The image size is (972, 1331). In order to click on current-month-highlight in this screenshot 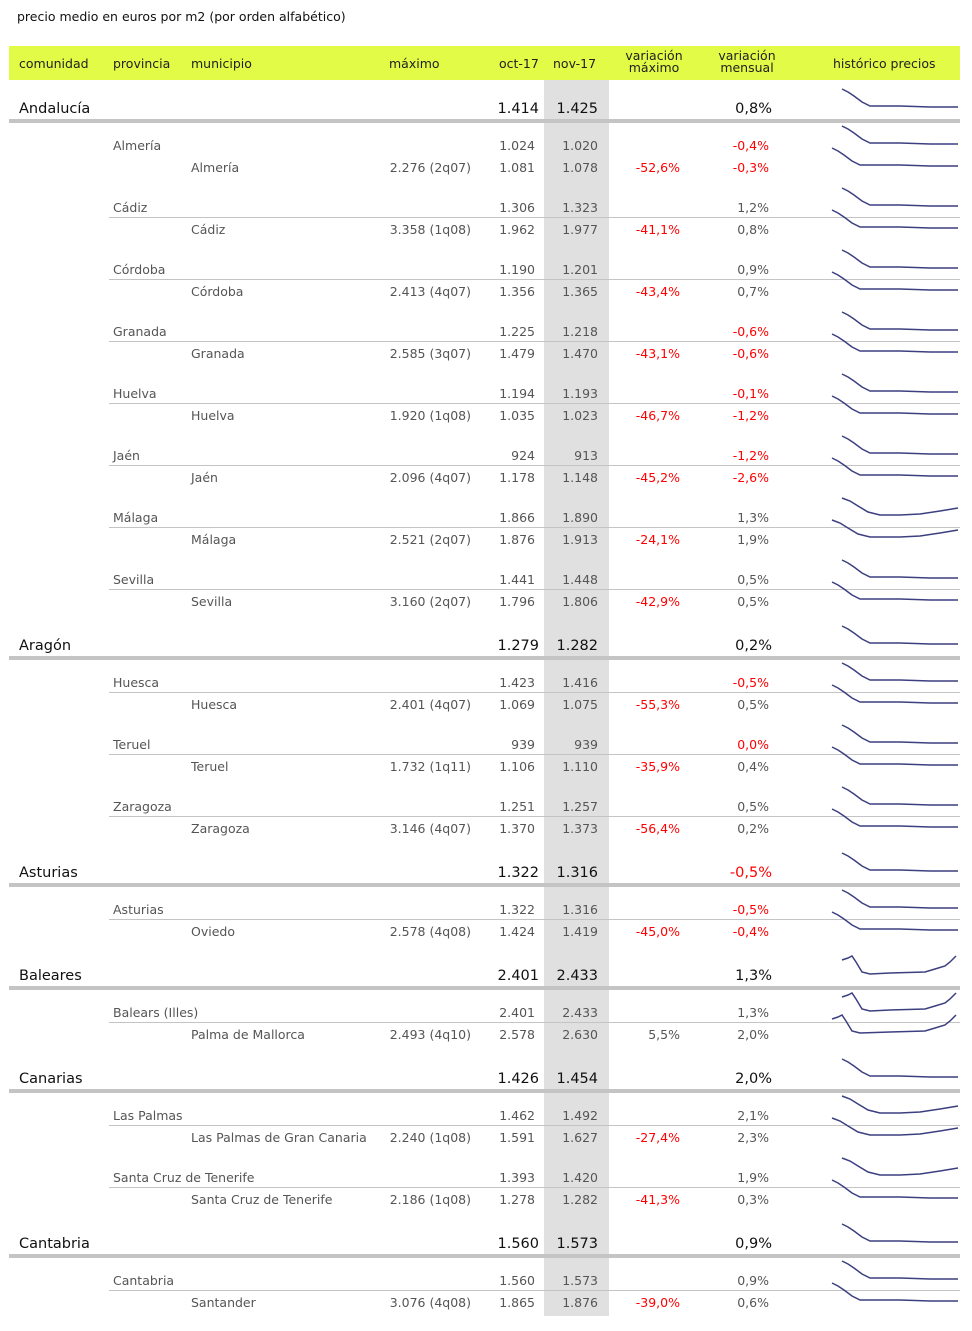, I will do `click(576, 698)`.